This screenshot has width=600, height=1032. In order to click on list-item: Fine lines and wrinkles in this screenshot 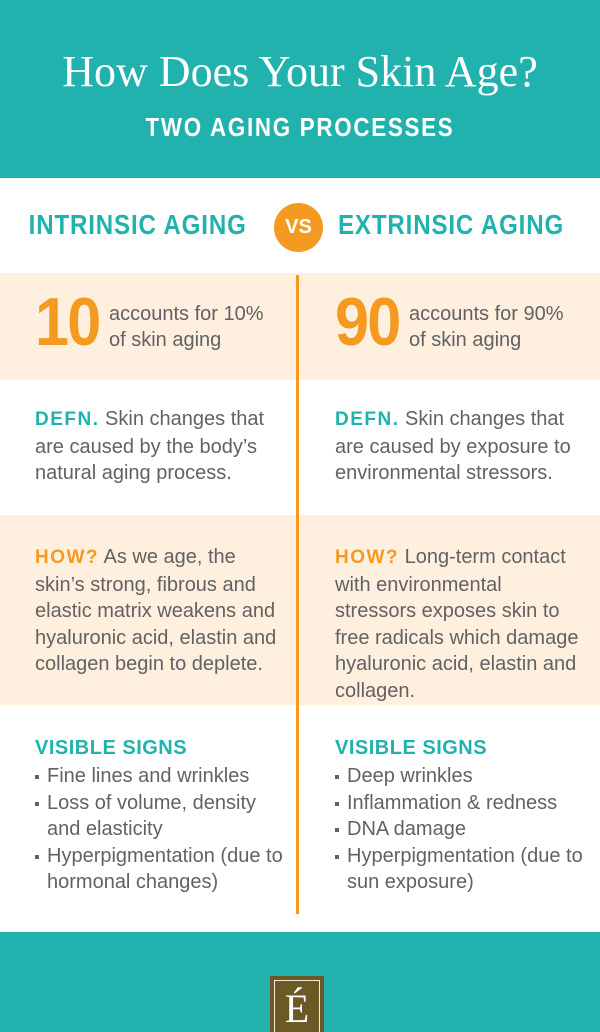, I will do `click(160, 776)`.